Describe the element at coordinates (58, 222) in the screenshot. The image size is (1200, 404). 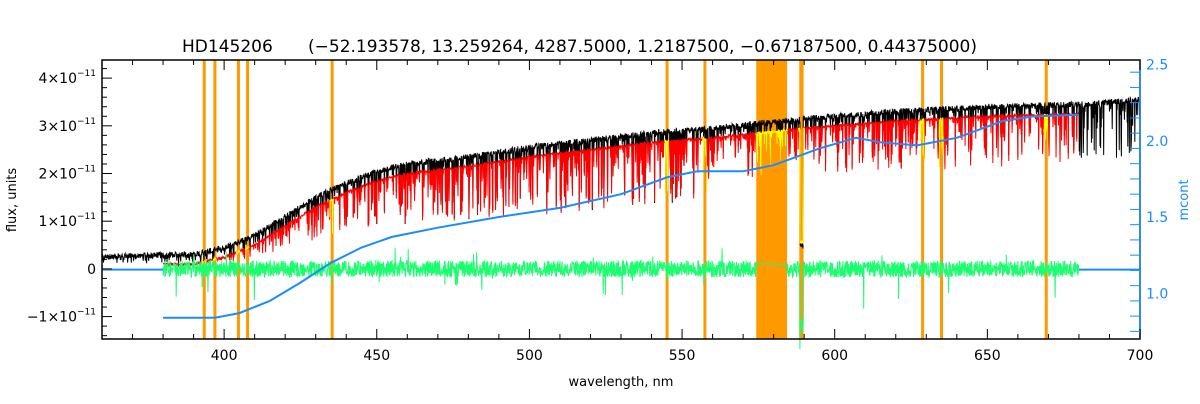
I see `y-tick-mantissa: 1×10` at that location.